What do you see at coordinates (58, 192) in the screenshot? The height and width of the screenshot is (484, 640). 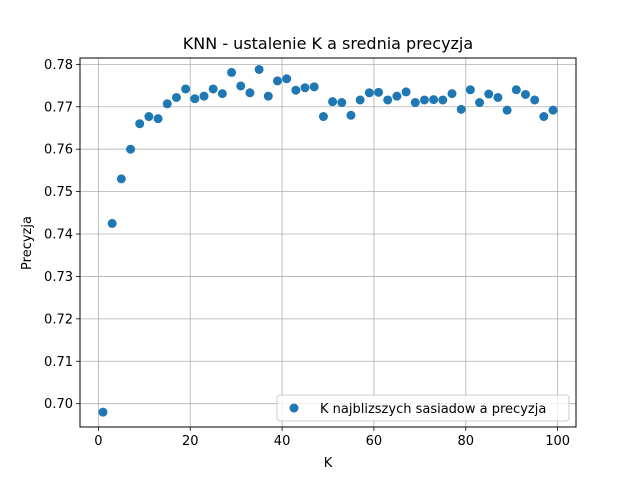 I see `y-tick-label: 0.75` at bounding box center [58, 192].